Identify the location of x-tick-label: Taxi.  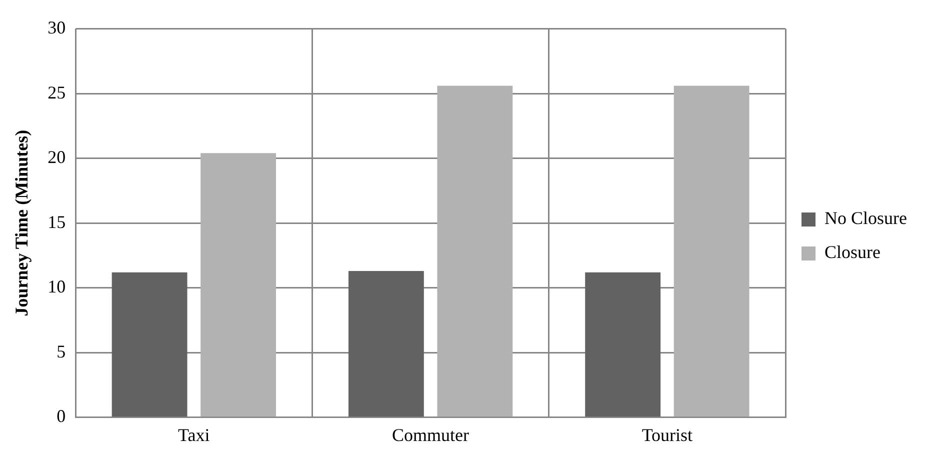
(194, 434).